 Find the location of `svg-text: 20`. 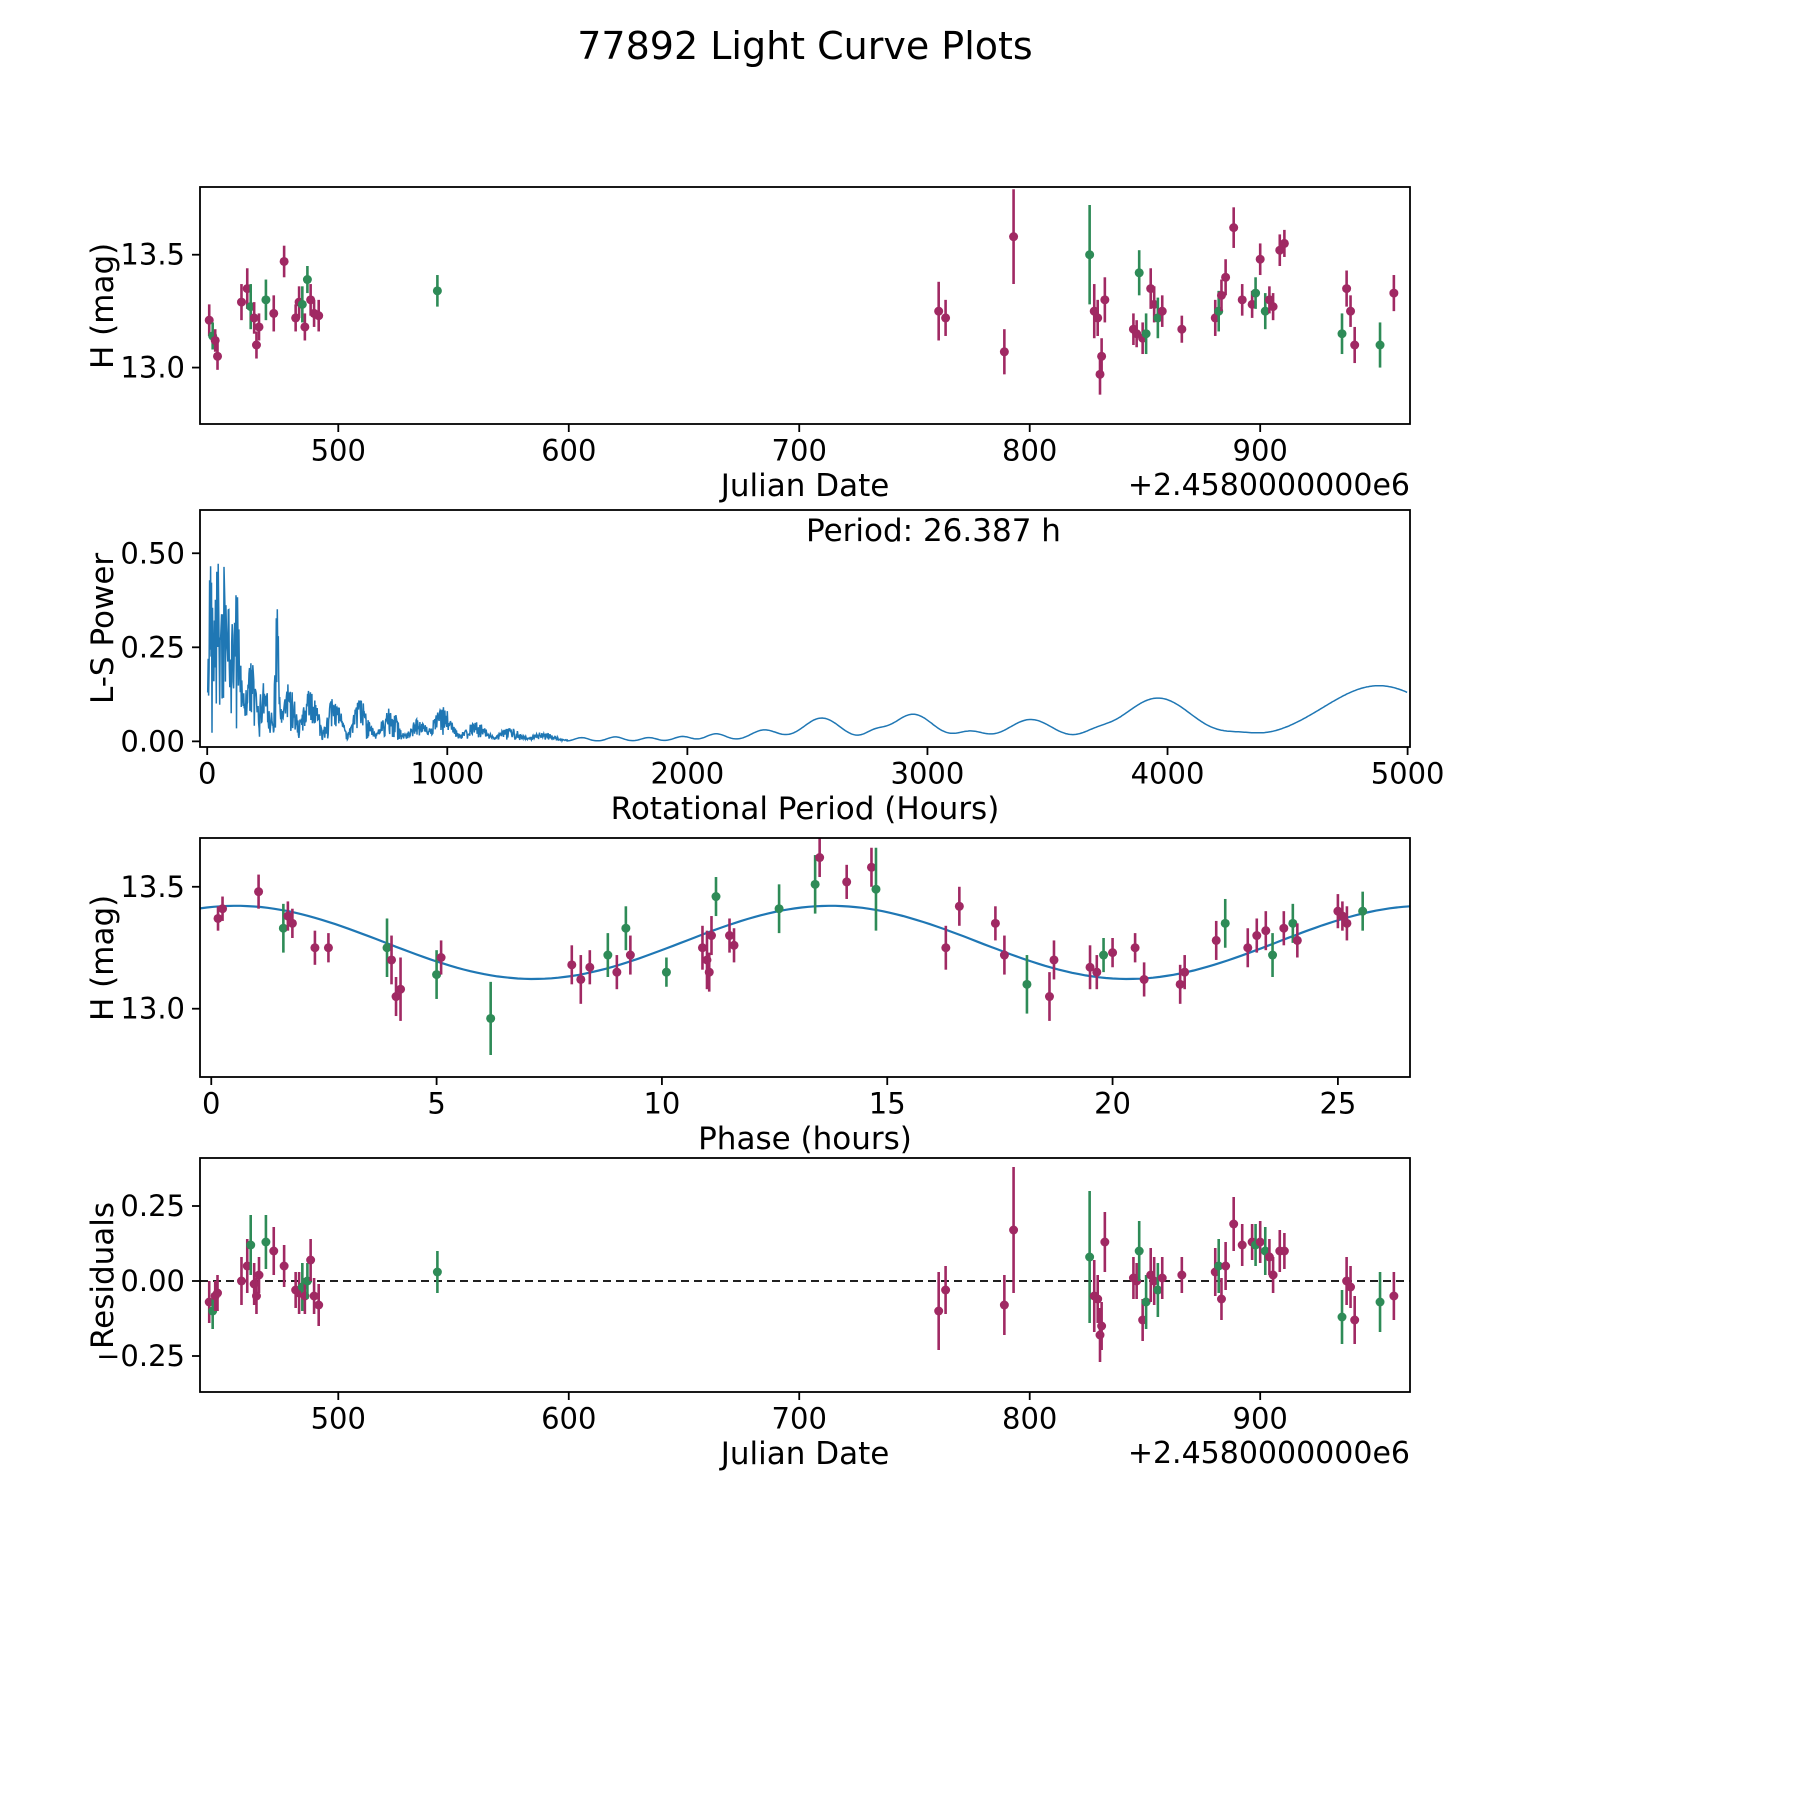

svg-text: 20 is located at coordinates (1112, 1104).